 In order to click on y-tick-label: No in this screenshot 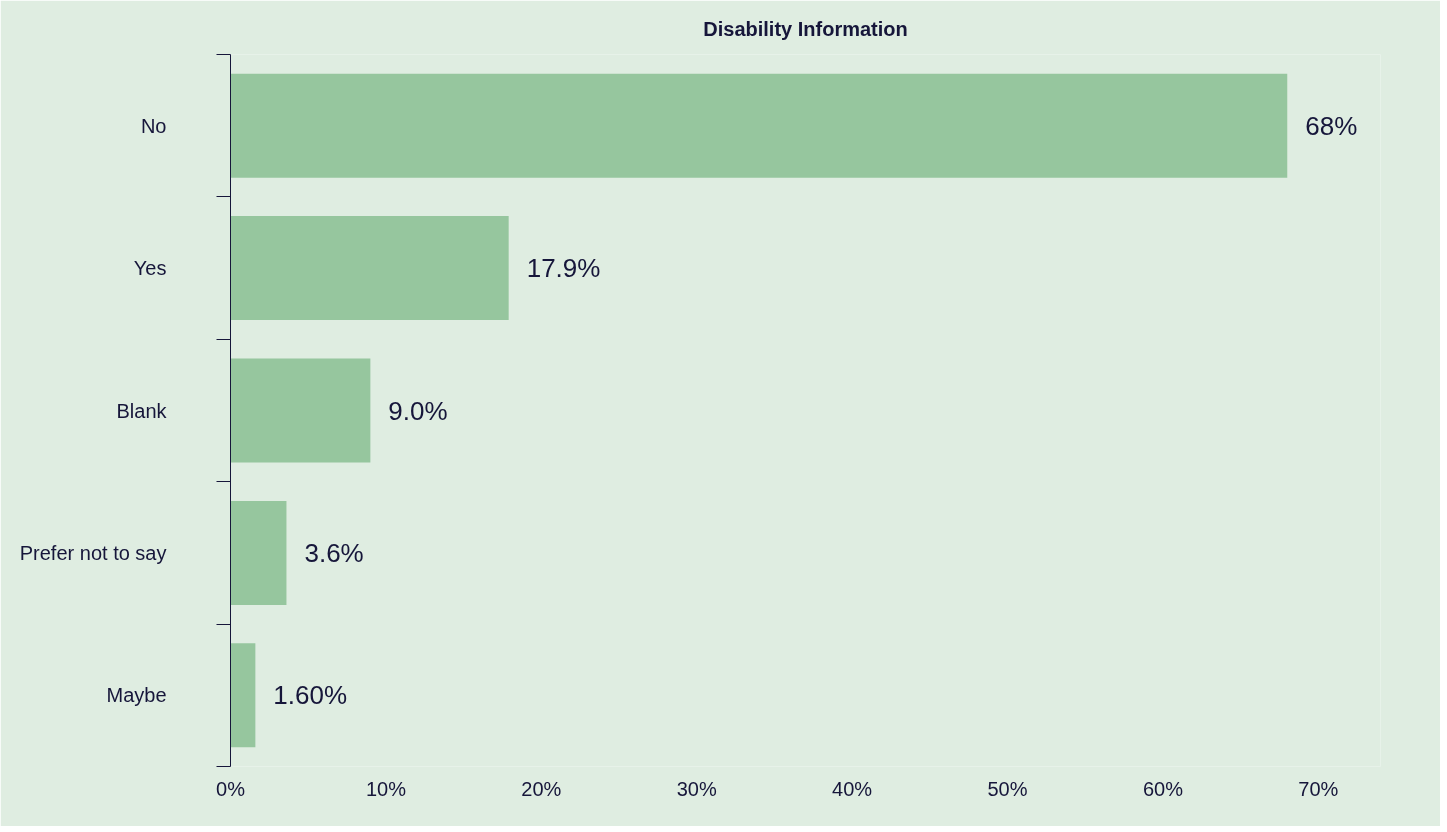, I will do `click(153, 125)`.